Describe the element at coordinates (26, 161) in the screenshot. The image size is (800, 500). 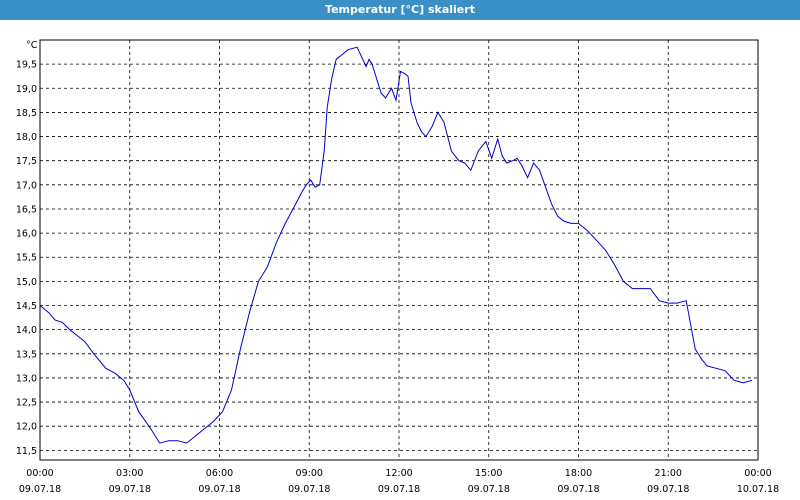
I see `y-tick-label: 17,5` at that location.